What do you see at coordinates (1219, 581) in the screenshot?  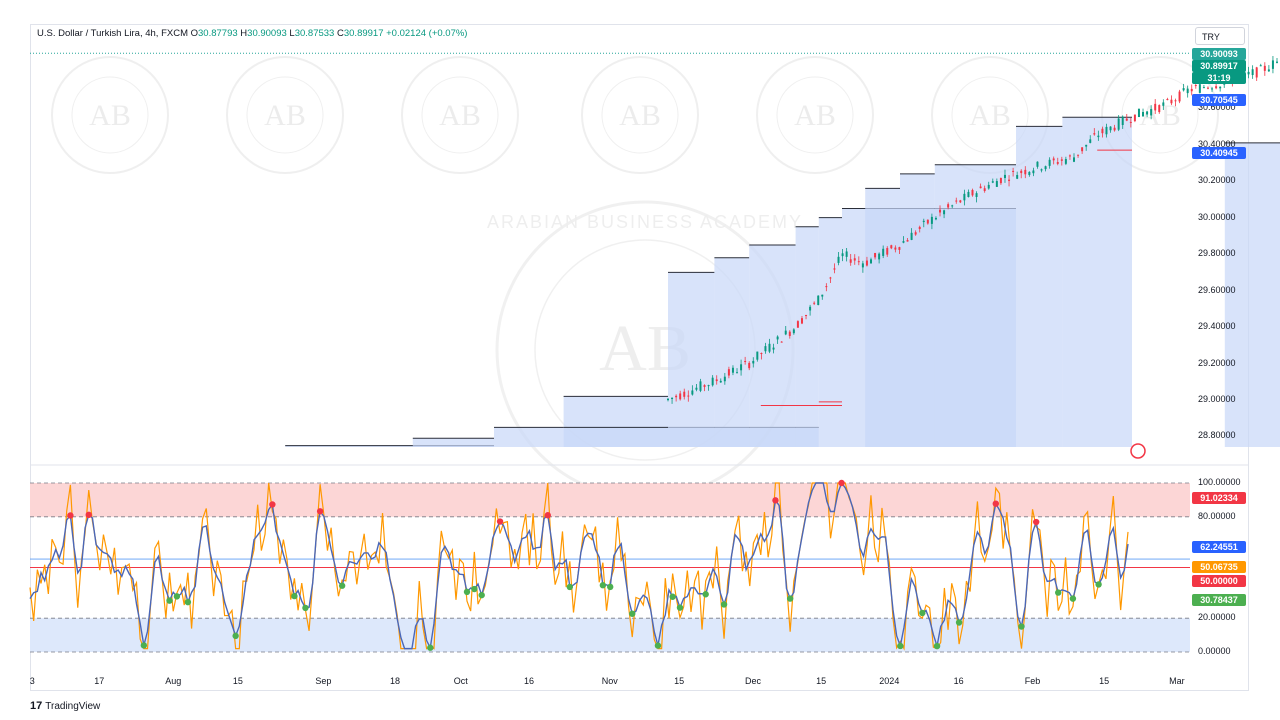 I see `oscillator-label: 50.00000` at bounding box center [1219, 581].